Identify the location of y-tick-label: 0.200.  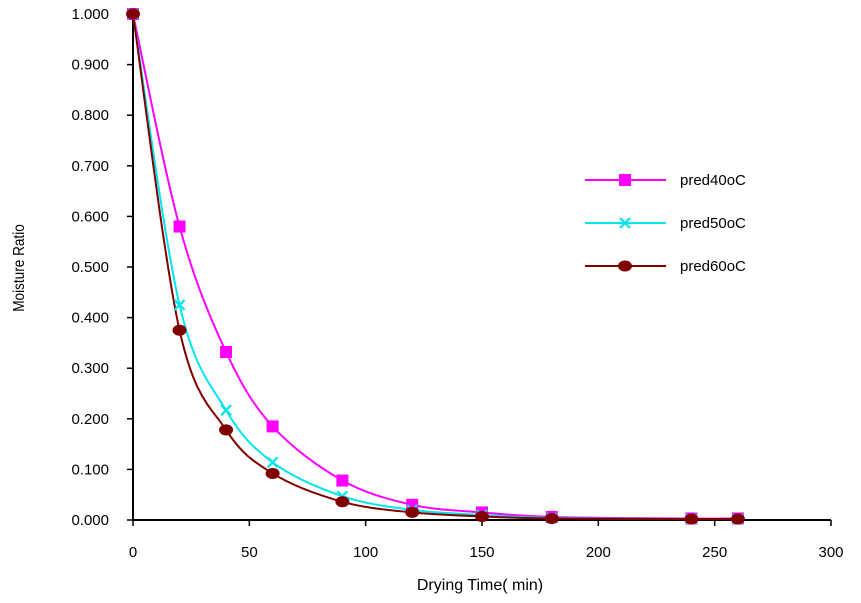
(90, 419).